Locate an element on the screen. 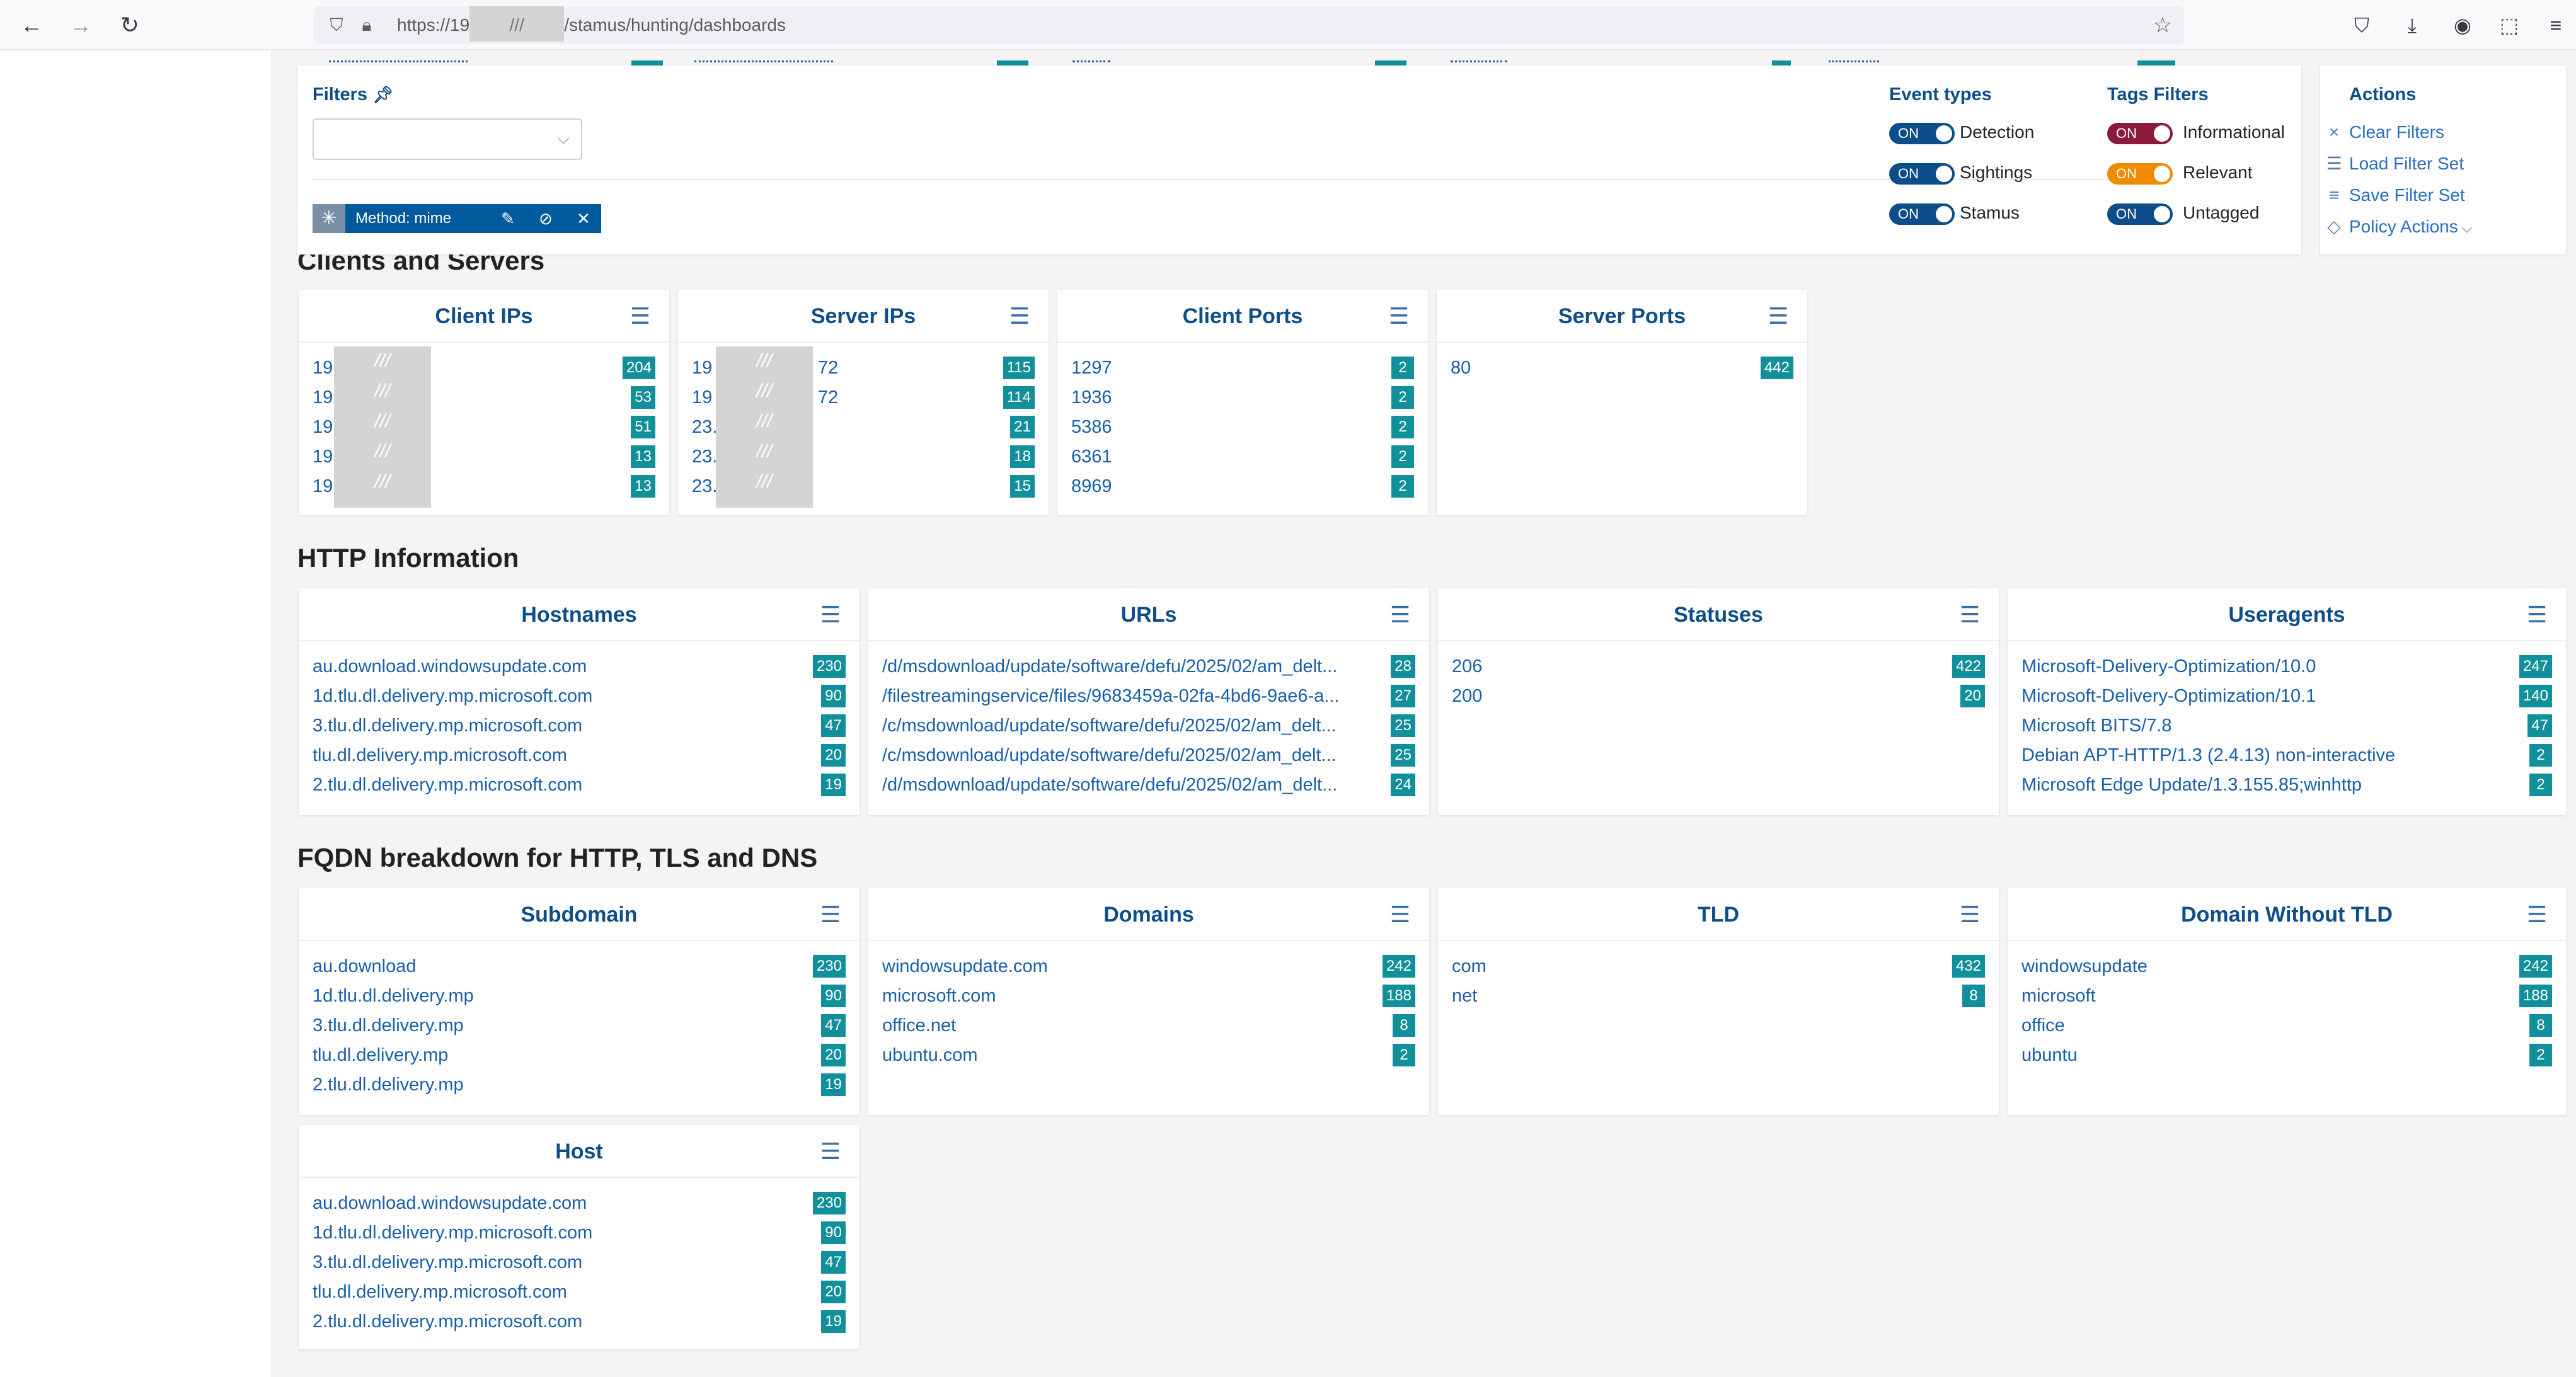 This screenshot has width=2576, height=1377. pin-icon: 📌︎ is located at coordinates (383, 94).